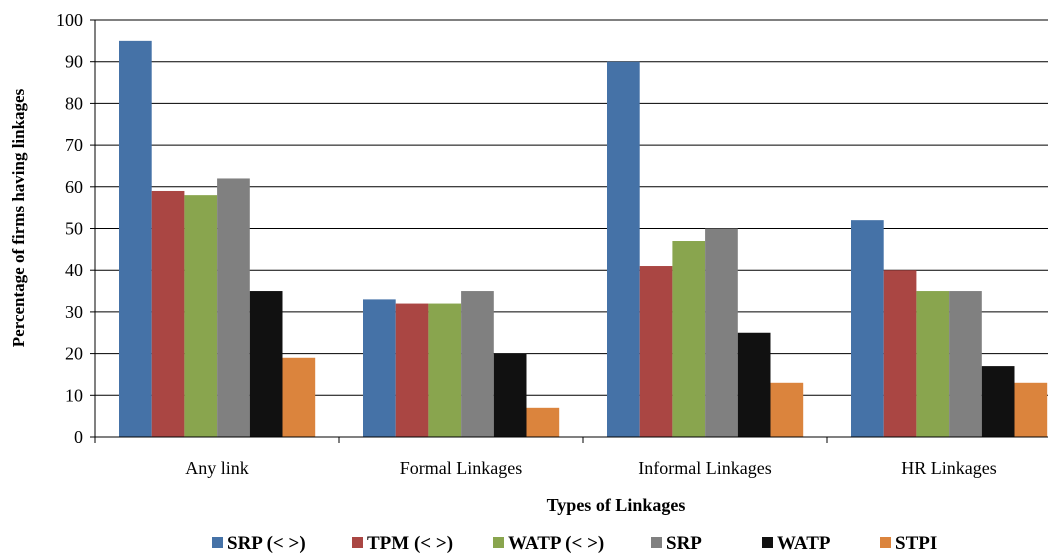 This screenshot has width=1048, height=560. Describe the element at coordinates (74, 395) in the screenshot. I see `y-tick-label: 10` at that location.